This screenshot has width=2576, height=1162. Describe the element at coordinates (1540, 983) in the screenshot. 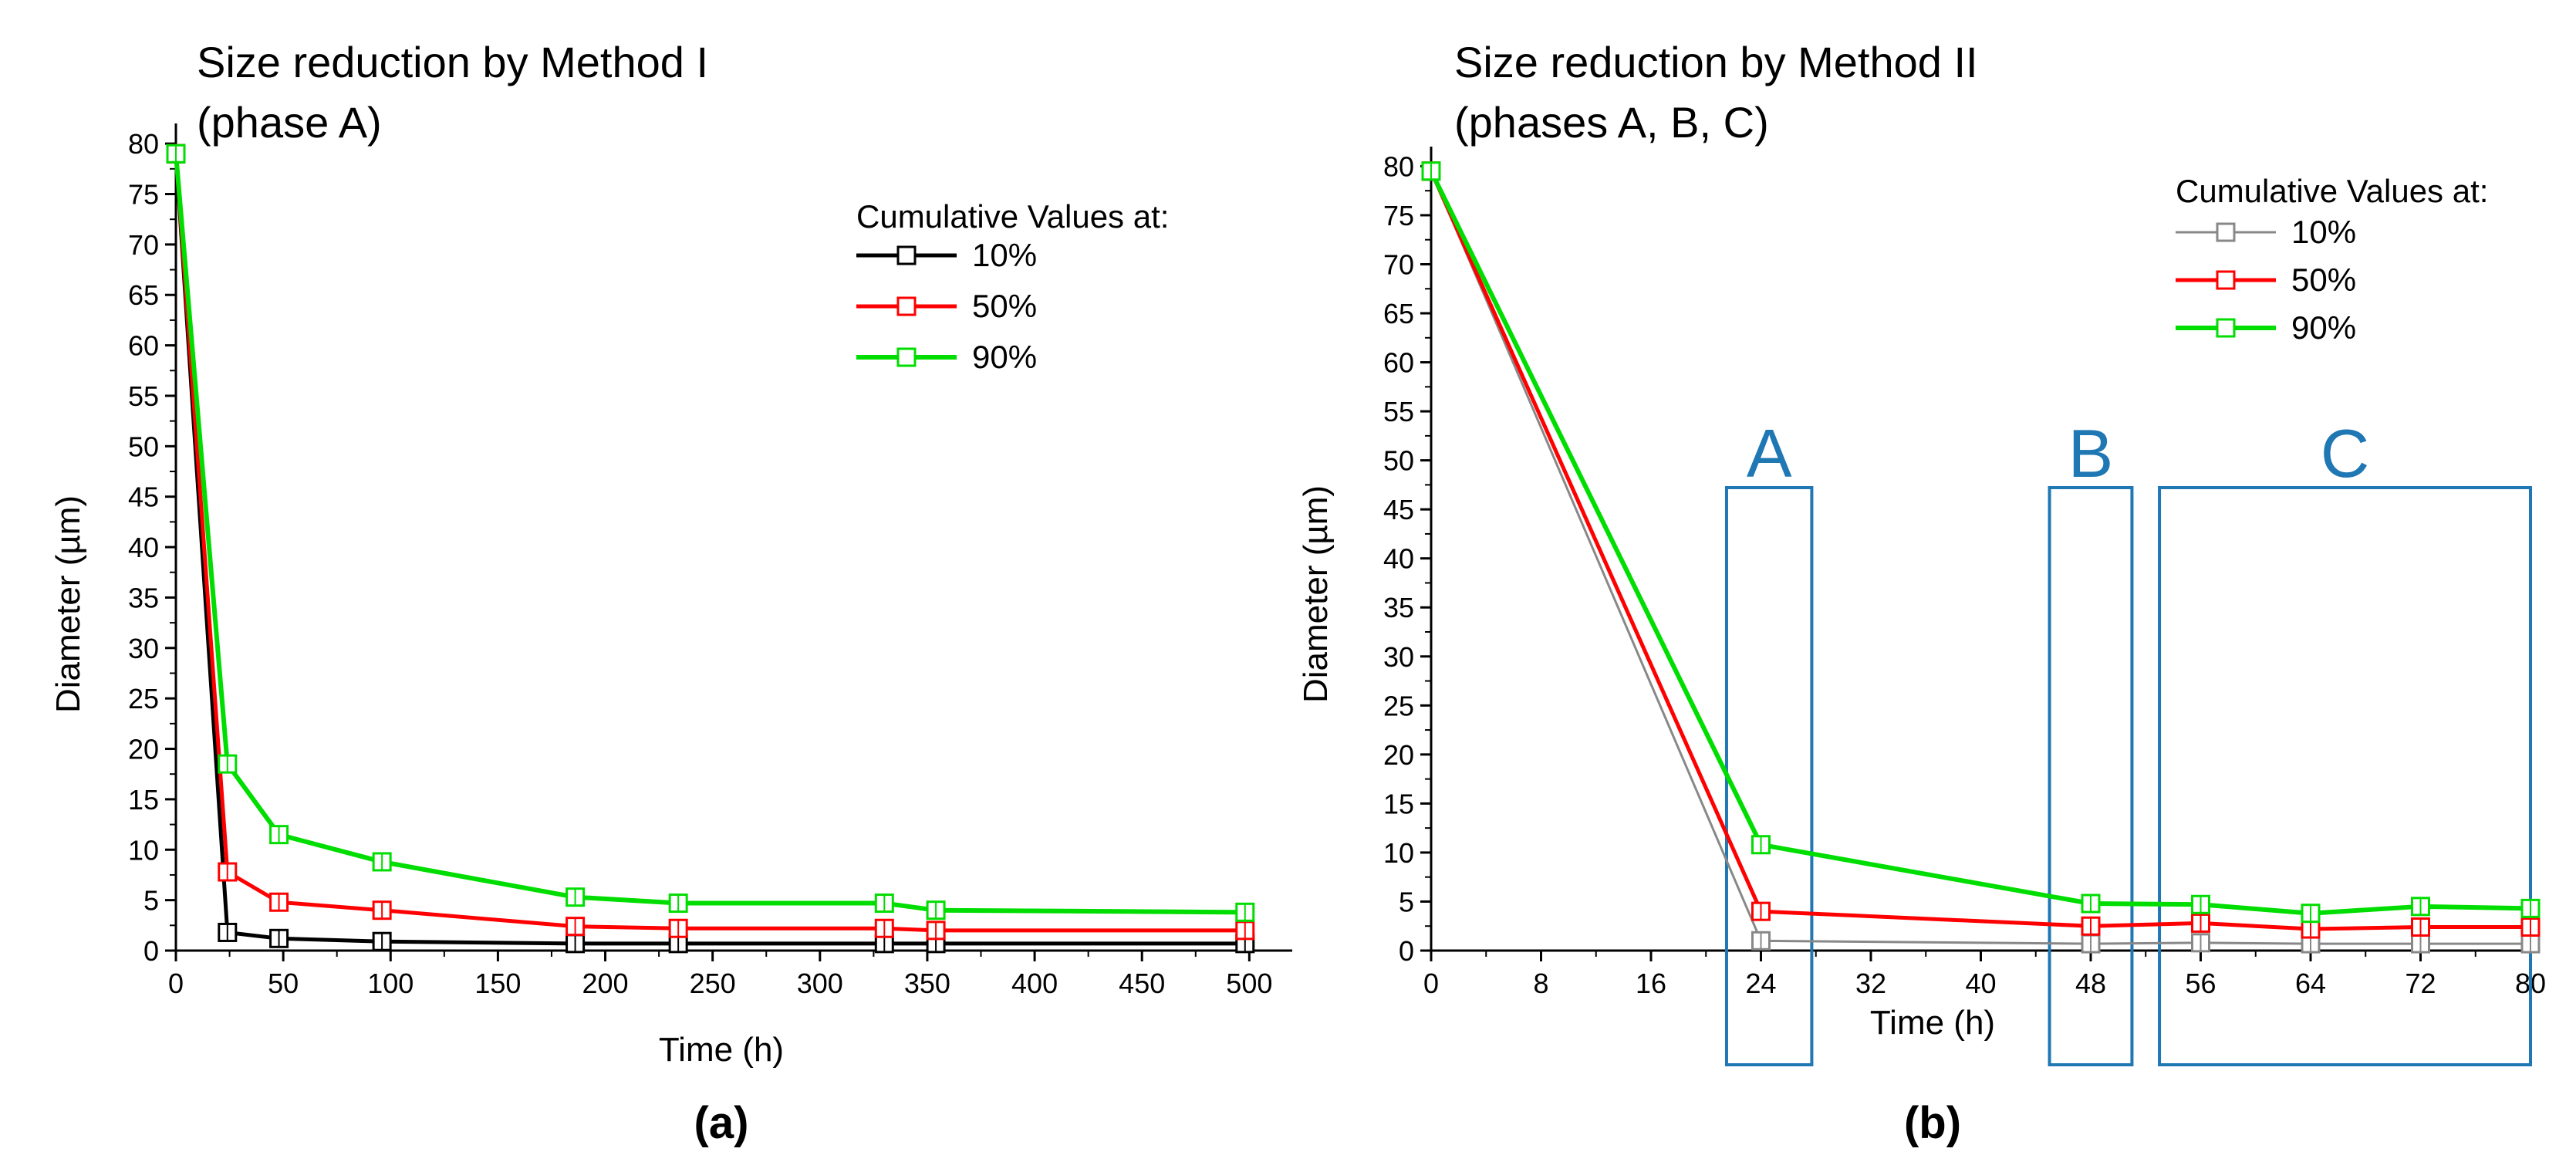

I see `chart-b-x-tick-label: 8` at that location.